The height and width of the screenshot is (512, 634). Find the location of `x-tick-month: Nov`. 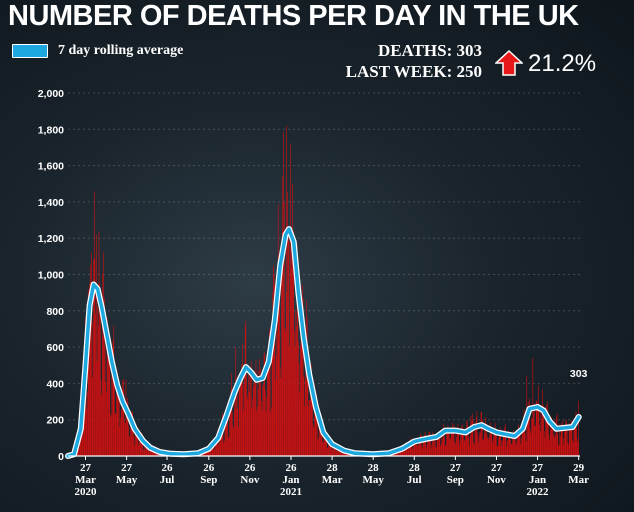

x-tick-month: Nov is located at coordinates (249, 480).